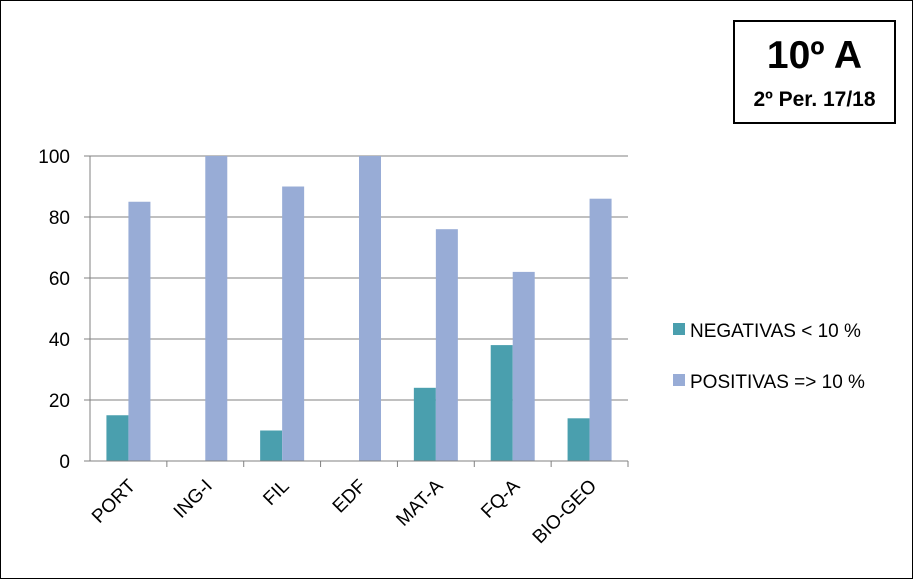  I want to click on bar-positivas-edf, so click(370, 308).